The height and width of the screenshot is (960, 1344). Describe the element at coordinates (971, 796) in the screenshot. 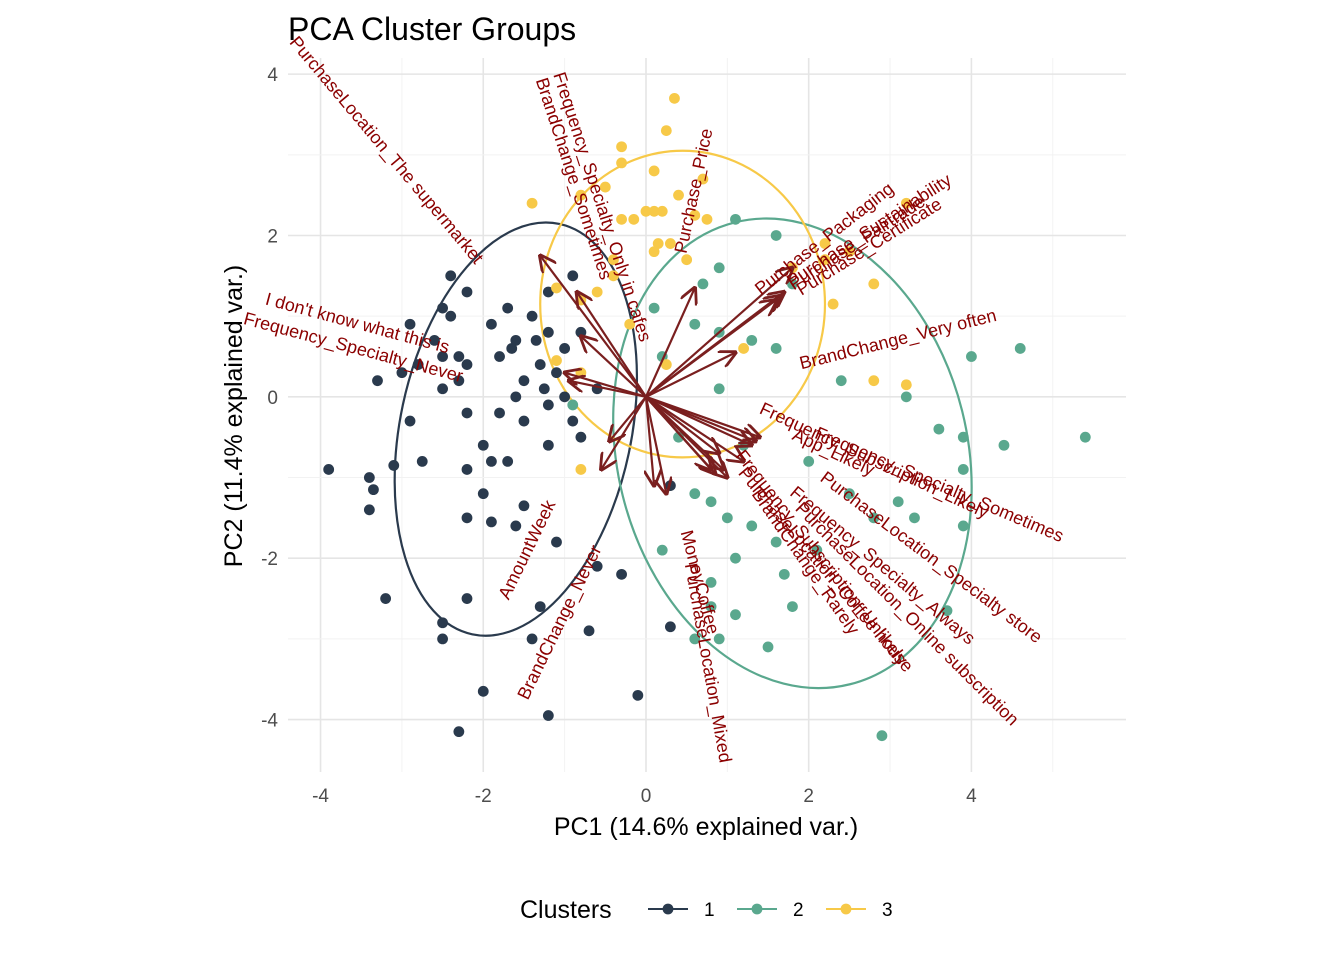

I see `x-tick-label: 4` at that location.